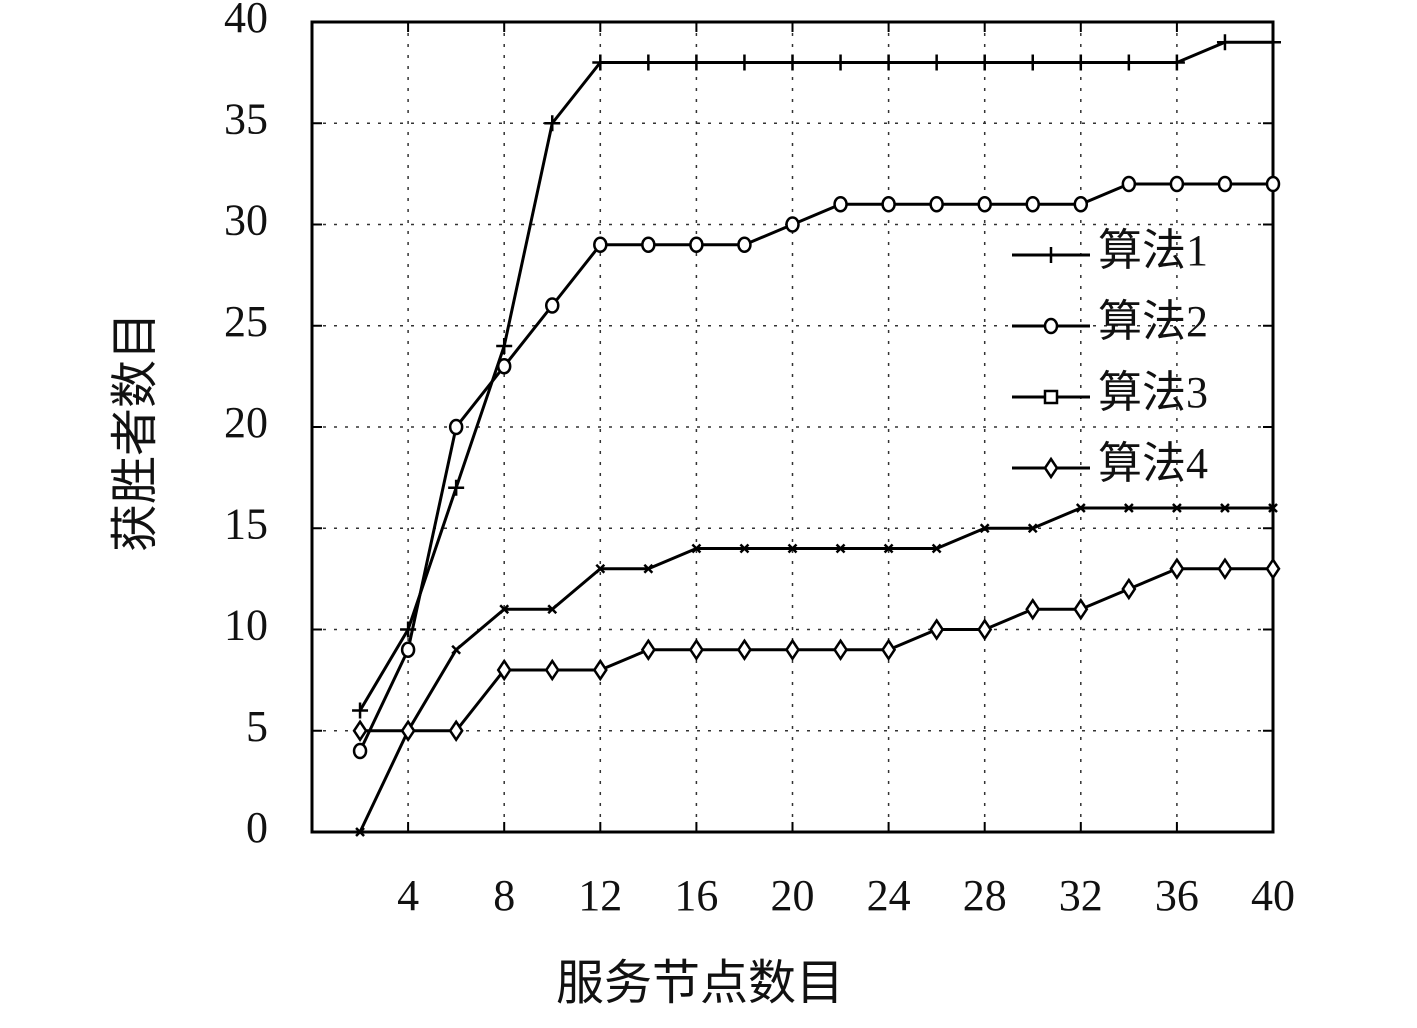 The width and height of the screenshot is (1417, 1028). I want to click on y-tick-label: 40, so click(246, 21).